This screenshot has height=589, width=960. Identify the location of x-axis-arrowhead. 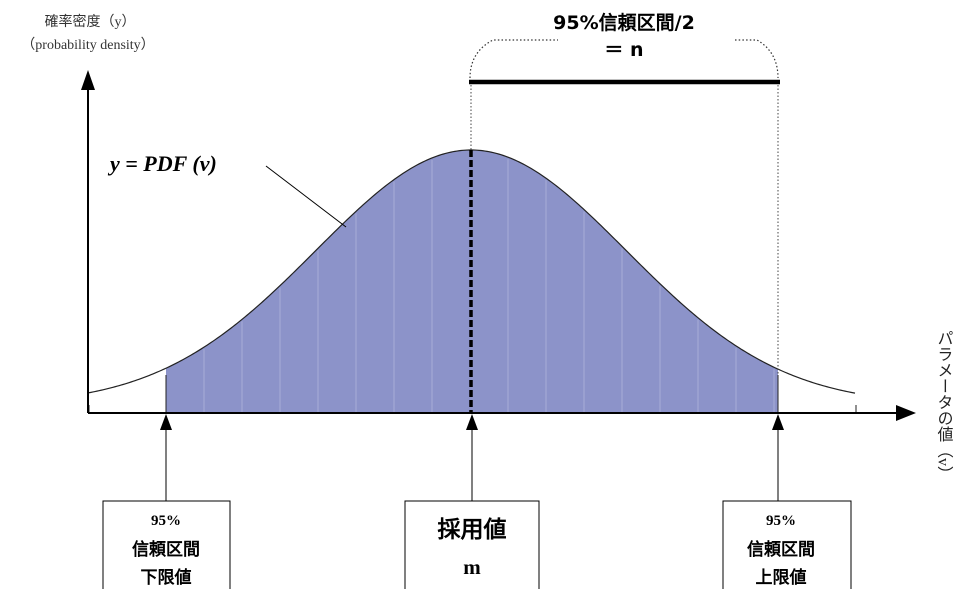
(906, 413).